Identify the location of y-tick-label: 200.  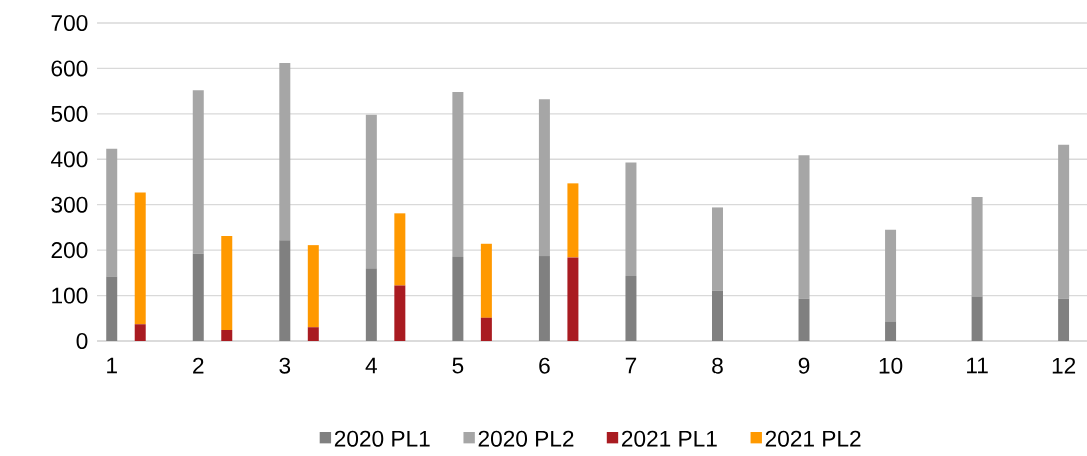
(69, 250).